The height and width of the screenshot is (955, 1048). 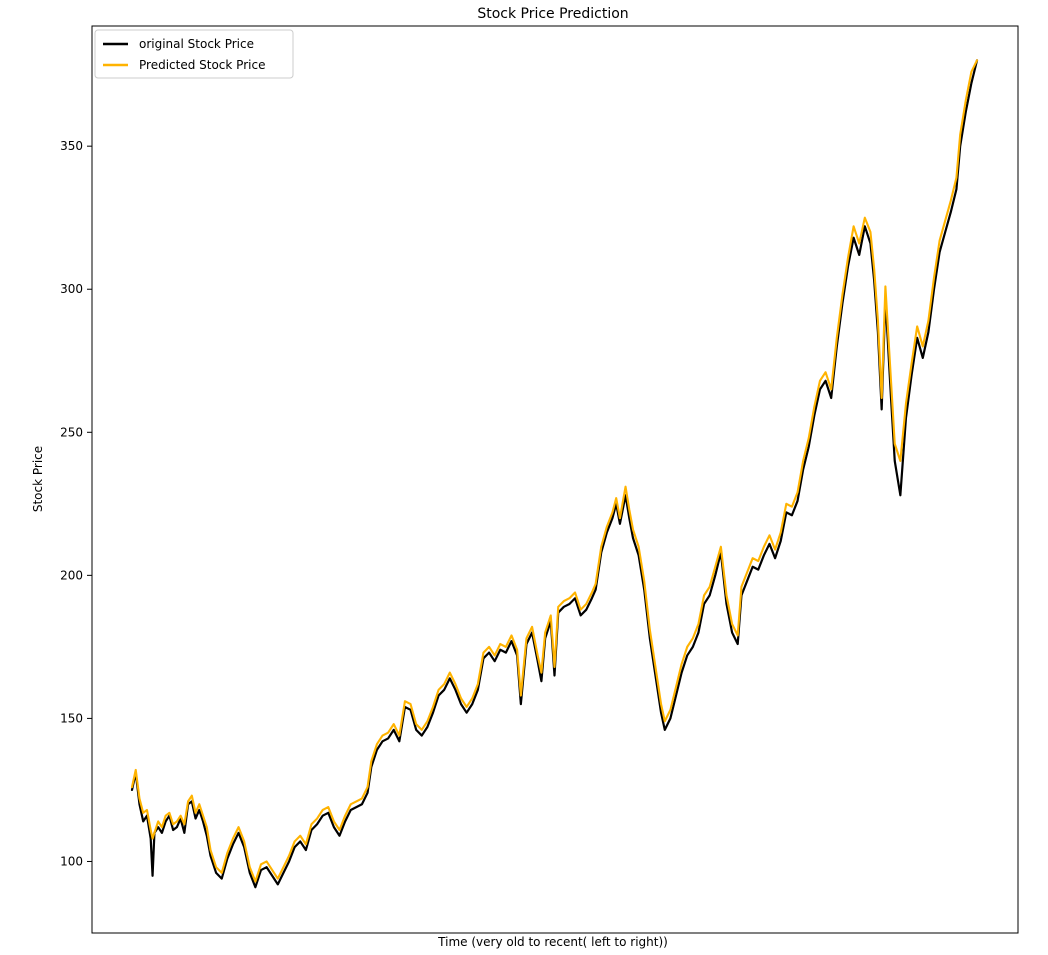 What do you see at coordinates (196, 44) in the screenshot?
I see `legend-label-original: original Stock Price` at bounding box center [196, 44].